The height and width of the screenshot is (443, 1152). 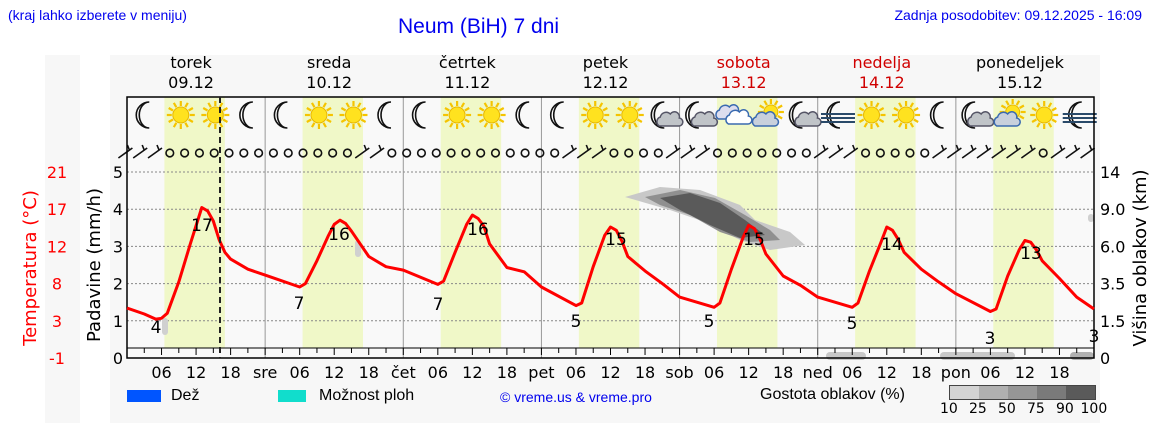 What do you see at coordinates (1140, 257) in the screenshot?
I see `cloud-axis-label: Višina oblakov (km)` at bounding box center [1140, 257].